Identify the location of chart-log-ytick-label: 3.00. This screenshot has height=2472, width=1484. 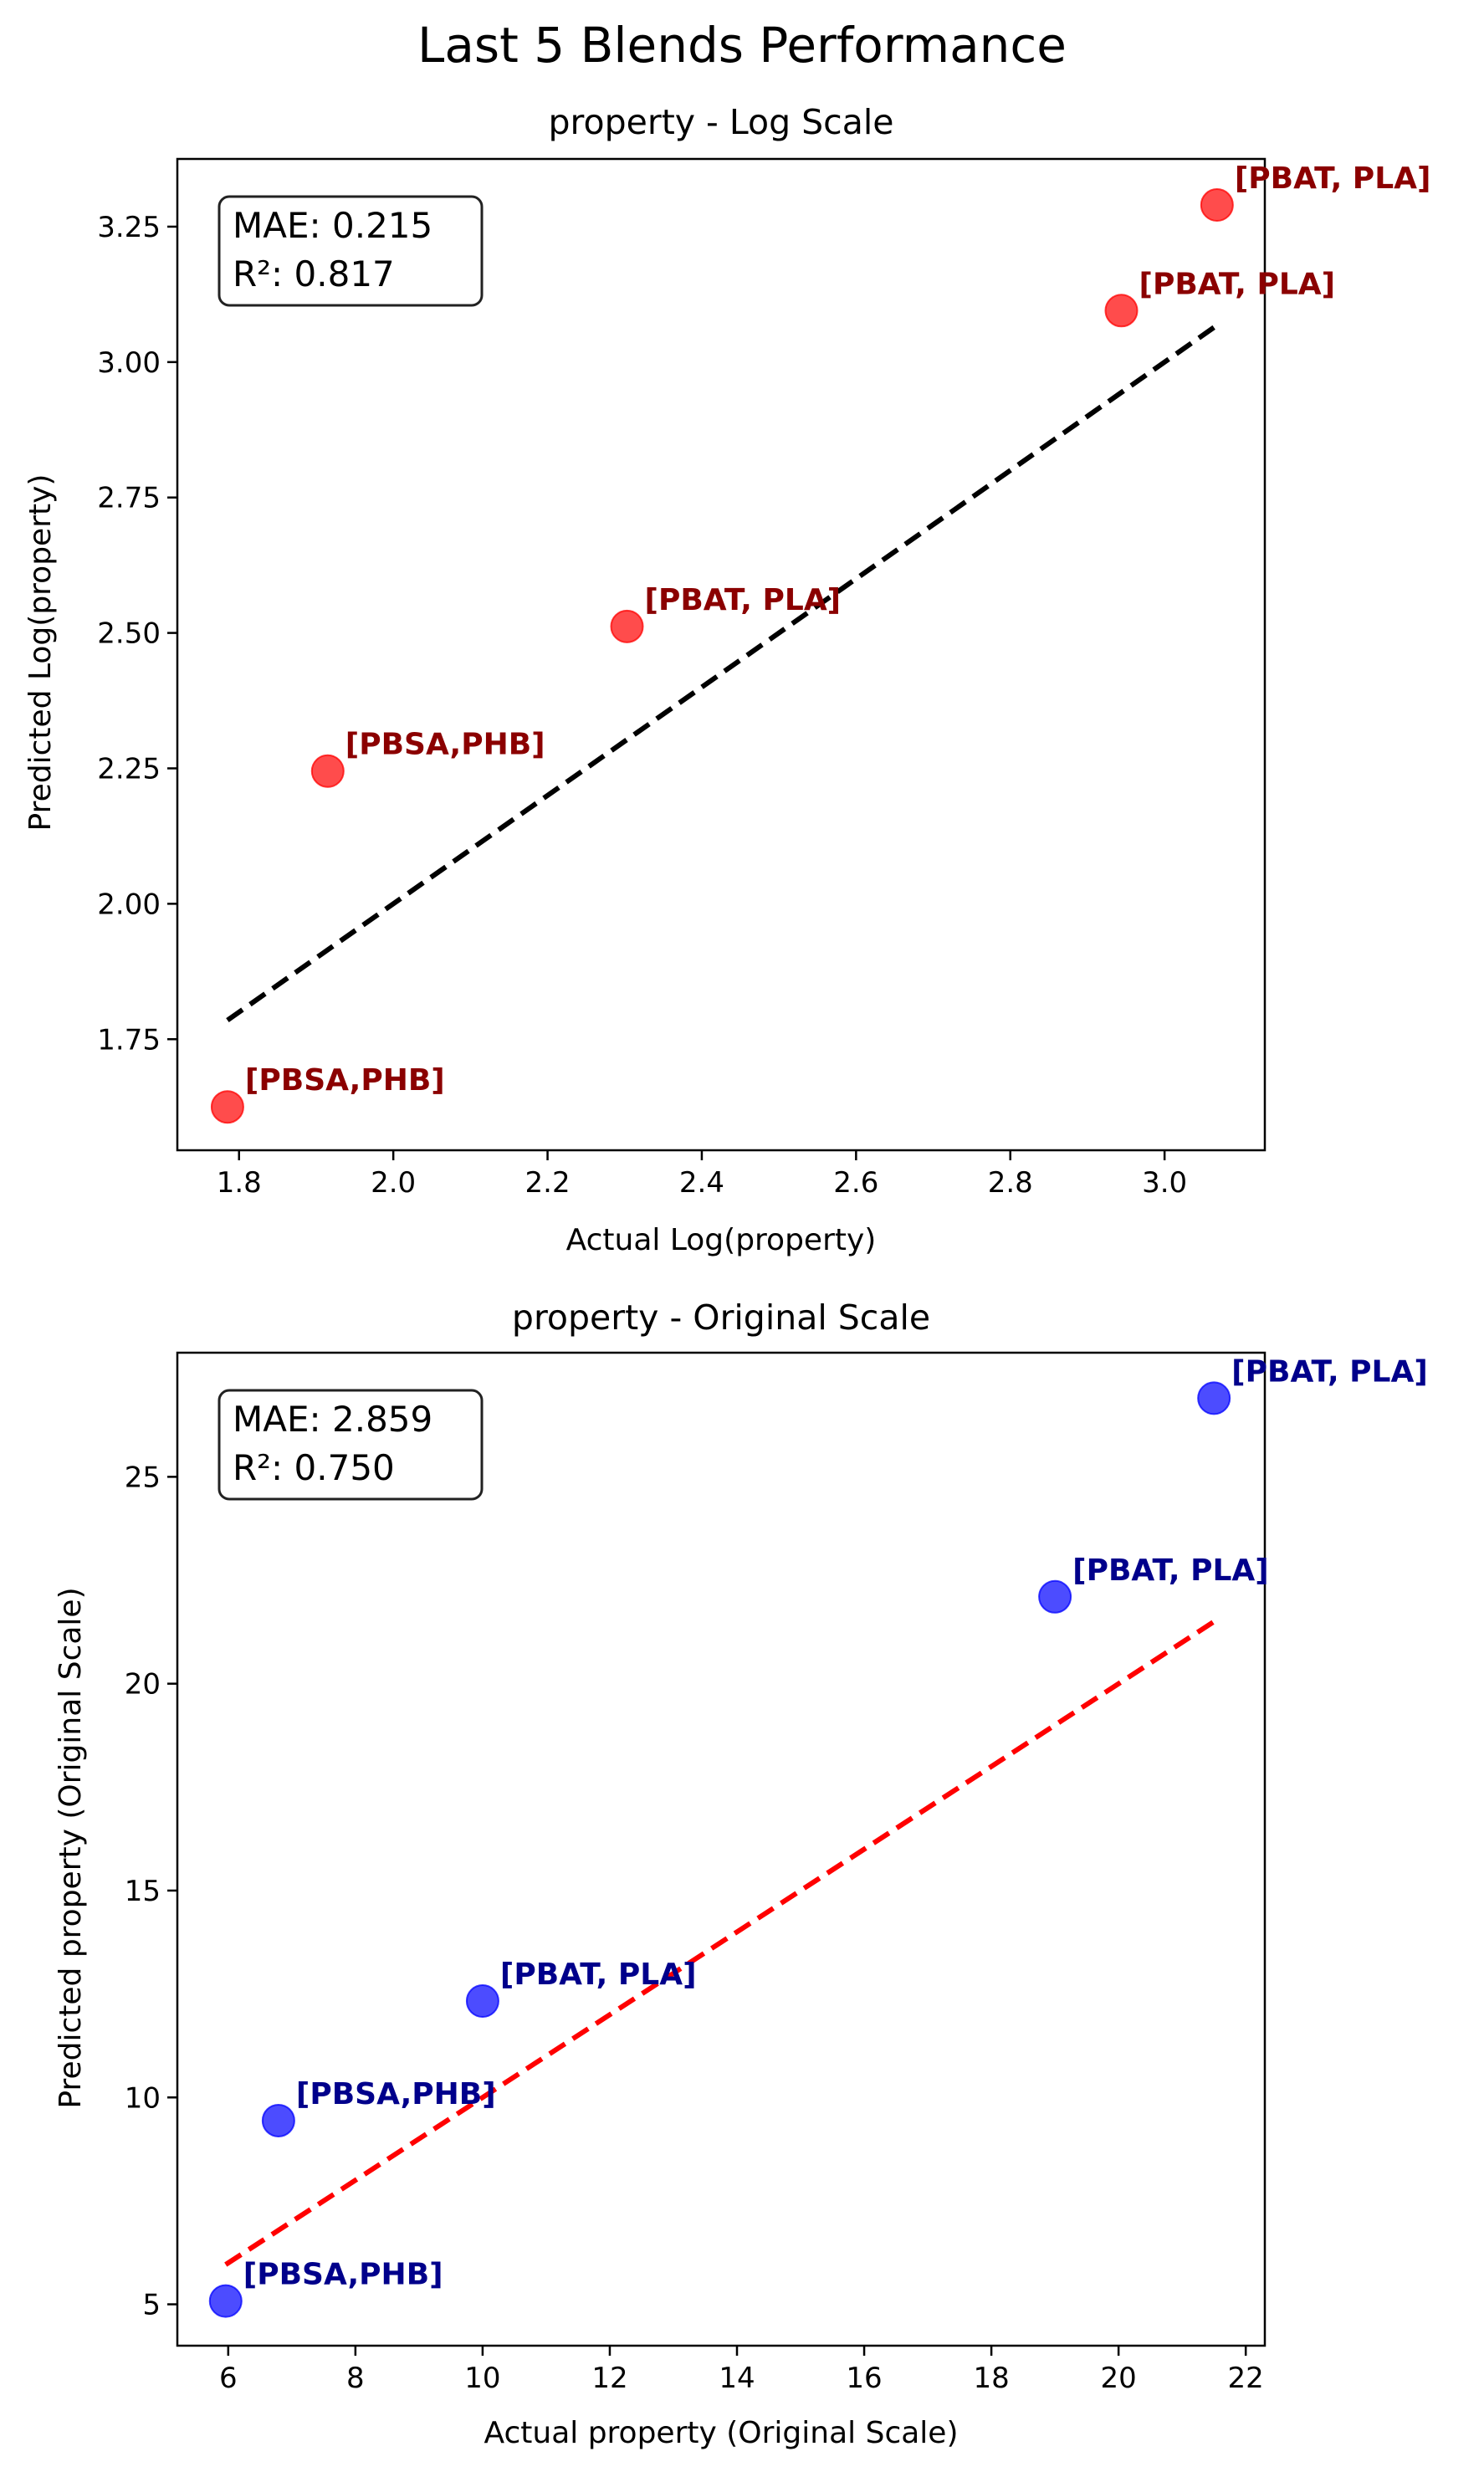
(129, 363).